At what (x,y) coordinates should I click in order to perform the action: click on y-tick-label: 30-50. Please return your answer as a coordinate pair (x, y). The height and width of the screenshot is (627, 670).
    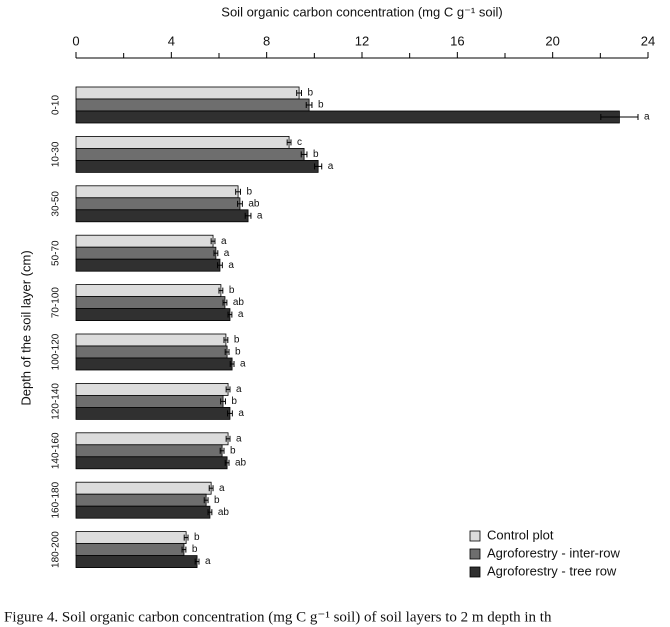
    Looking at the image, I should click on (56, 204).